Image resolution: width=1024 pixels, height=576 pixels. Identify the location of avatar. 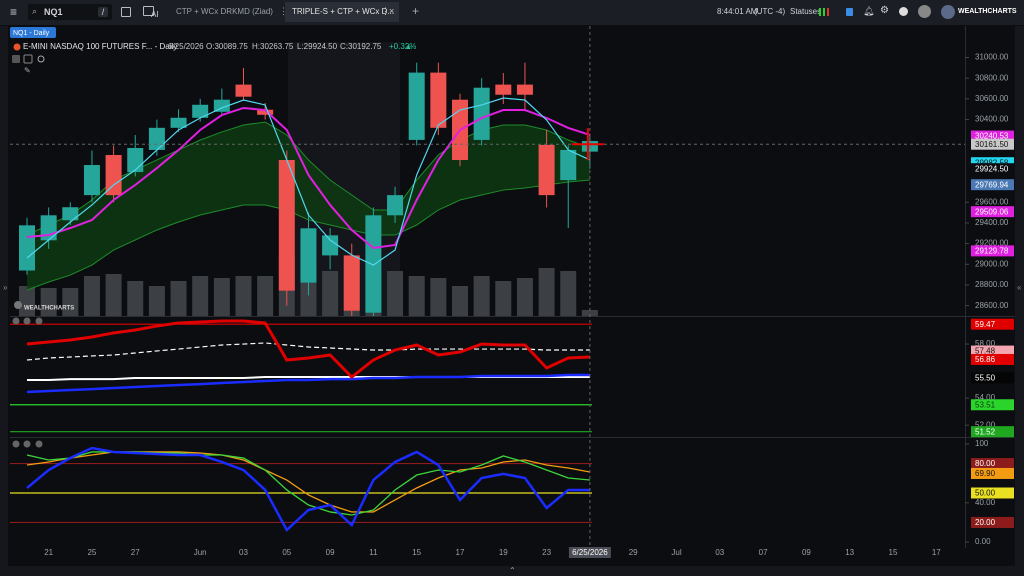
(924, 11).